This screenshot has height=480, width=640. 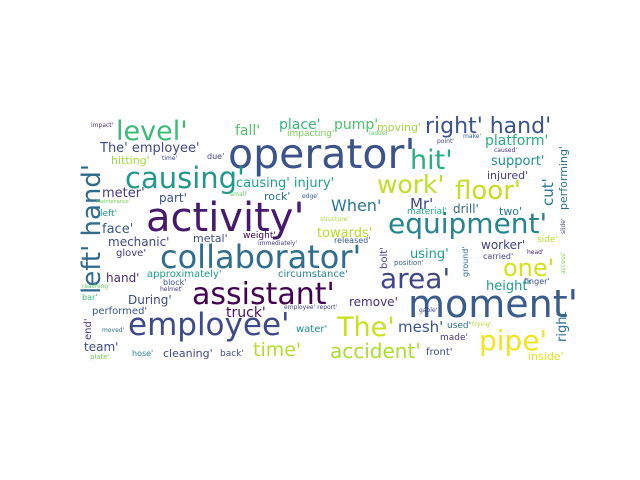 I want to click on word-front: front', so click(x=439, y=352).